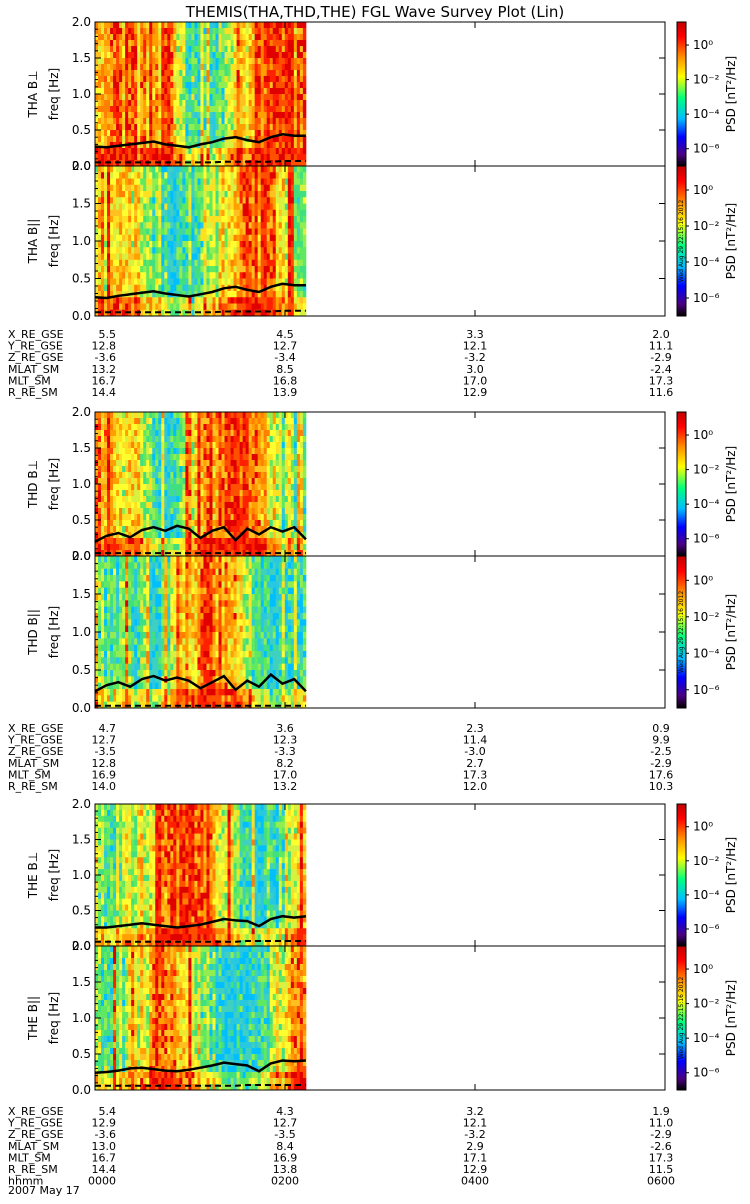  I want to click on ephem-value: 0400, so click(475, 1181).